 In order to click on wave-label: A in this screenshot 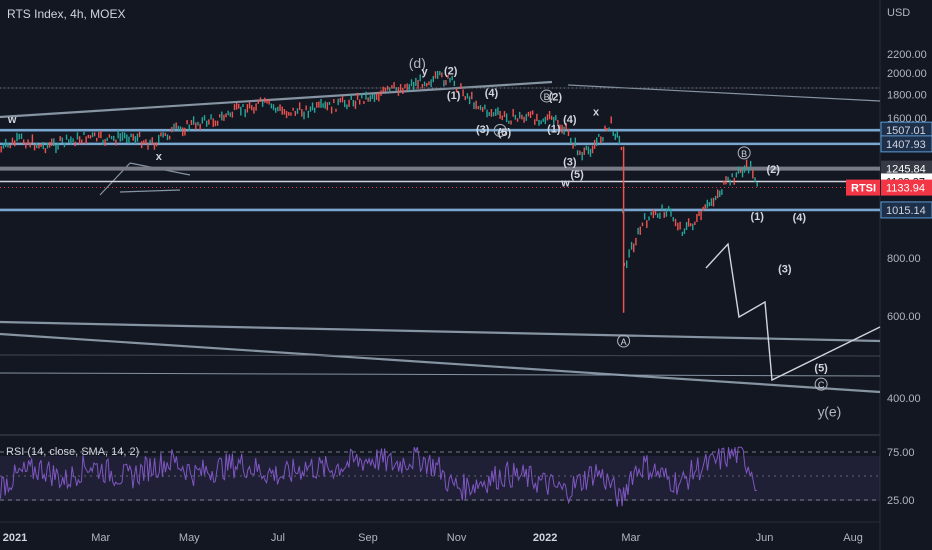, I will do `click(500, 131)`.